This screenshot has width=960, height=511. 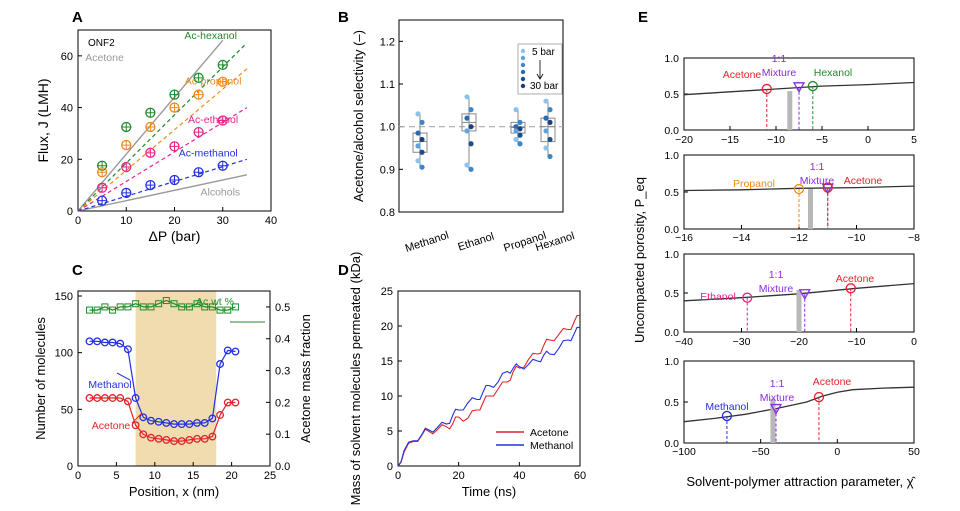 I want to click on panel-b-ytick-label: 0.9, so click(x=387, y=170).